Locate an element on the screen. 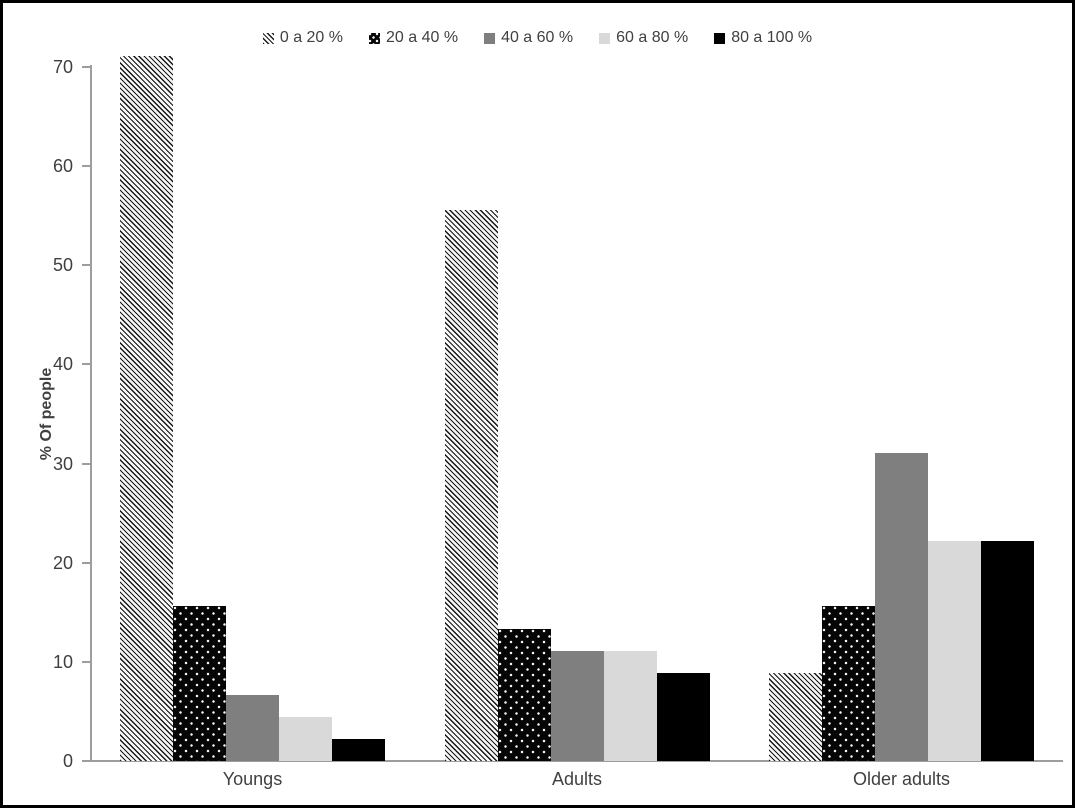 The width and height of the screenshot is (1075, 808). category-axis-labels: Youngs Adults Older adults is located at coordinates (577, 779).